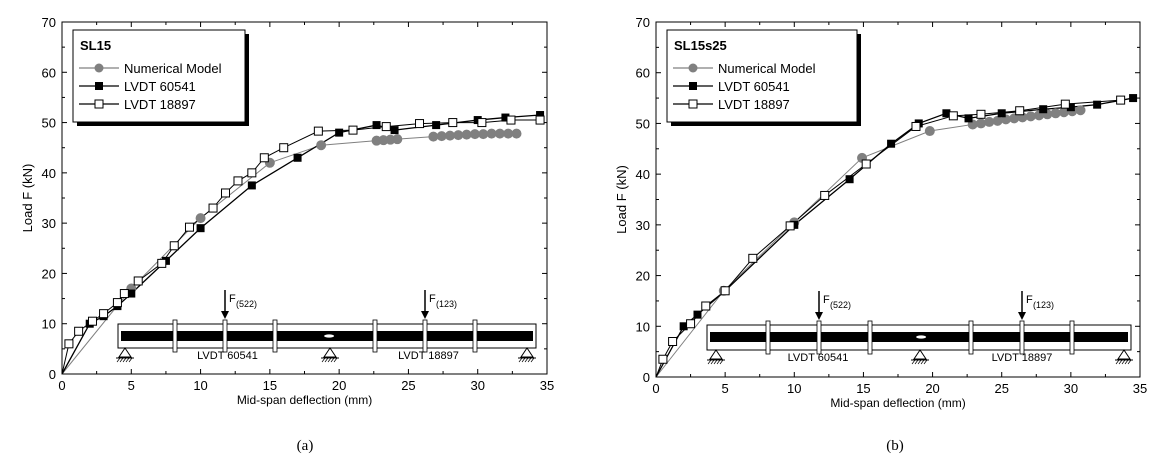 The height and width of the screenshot is (455, 1155). What do you see at coordinates (329, 336) in the screenshot?
I see `beam-joint` at bounding box center [329, 336].